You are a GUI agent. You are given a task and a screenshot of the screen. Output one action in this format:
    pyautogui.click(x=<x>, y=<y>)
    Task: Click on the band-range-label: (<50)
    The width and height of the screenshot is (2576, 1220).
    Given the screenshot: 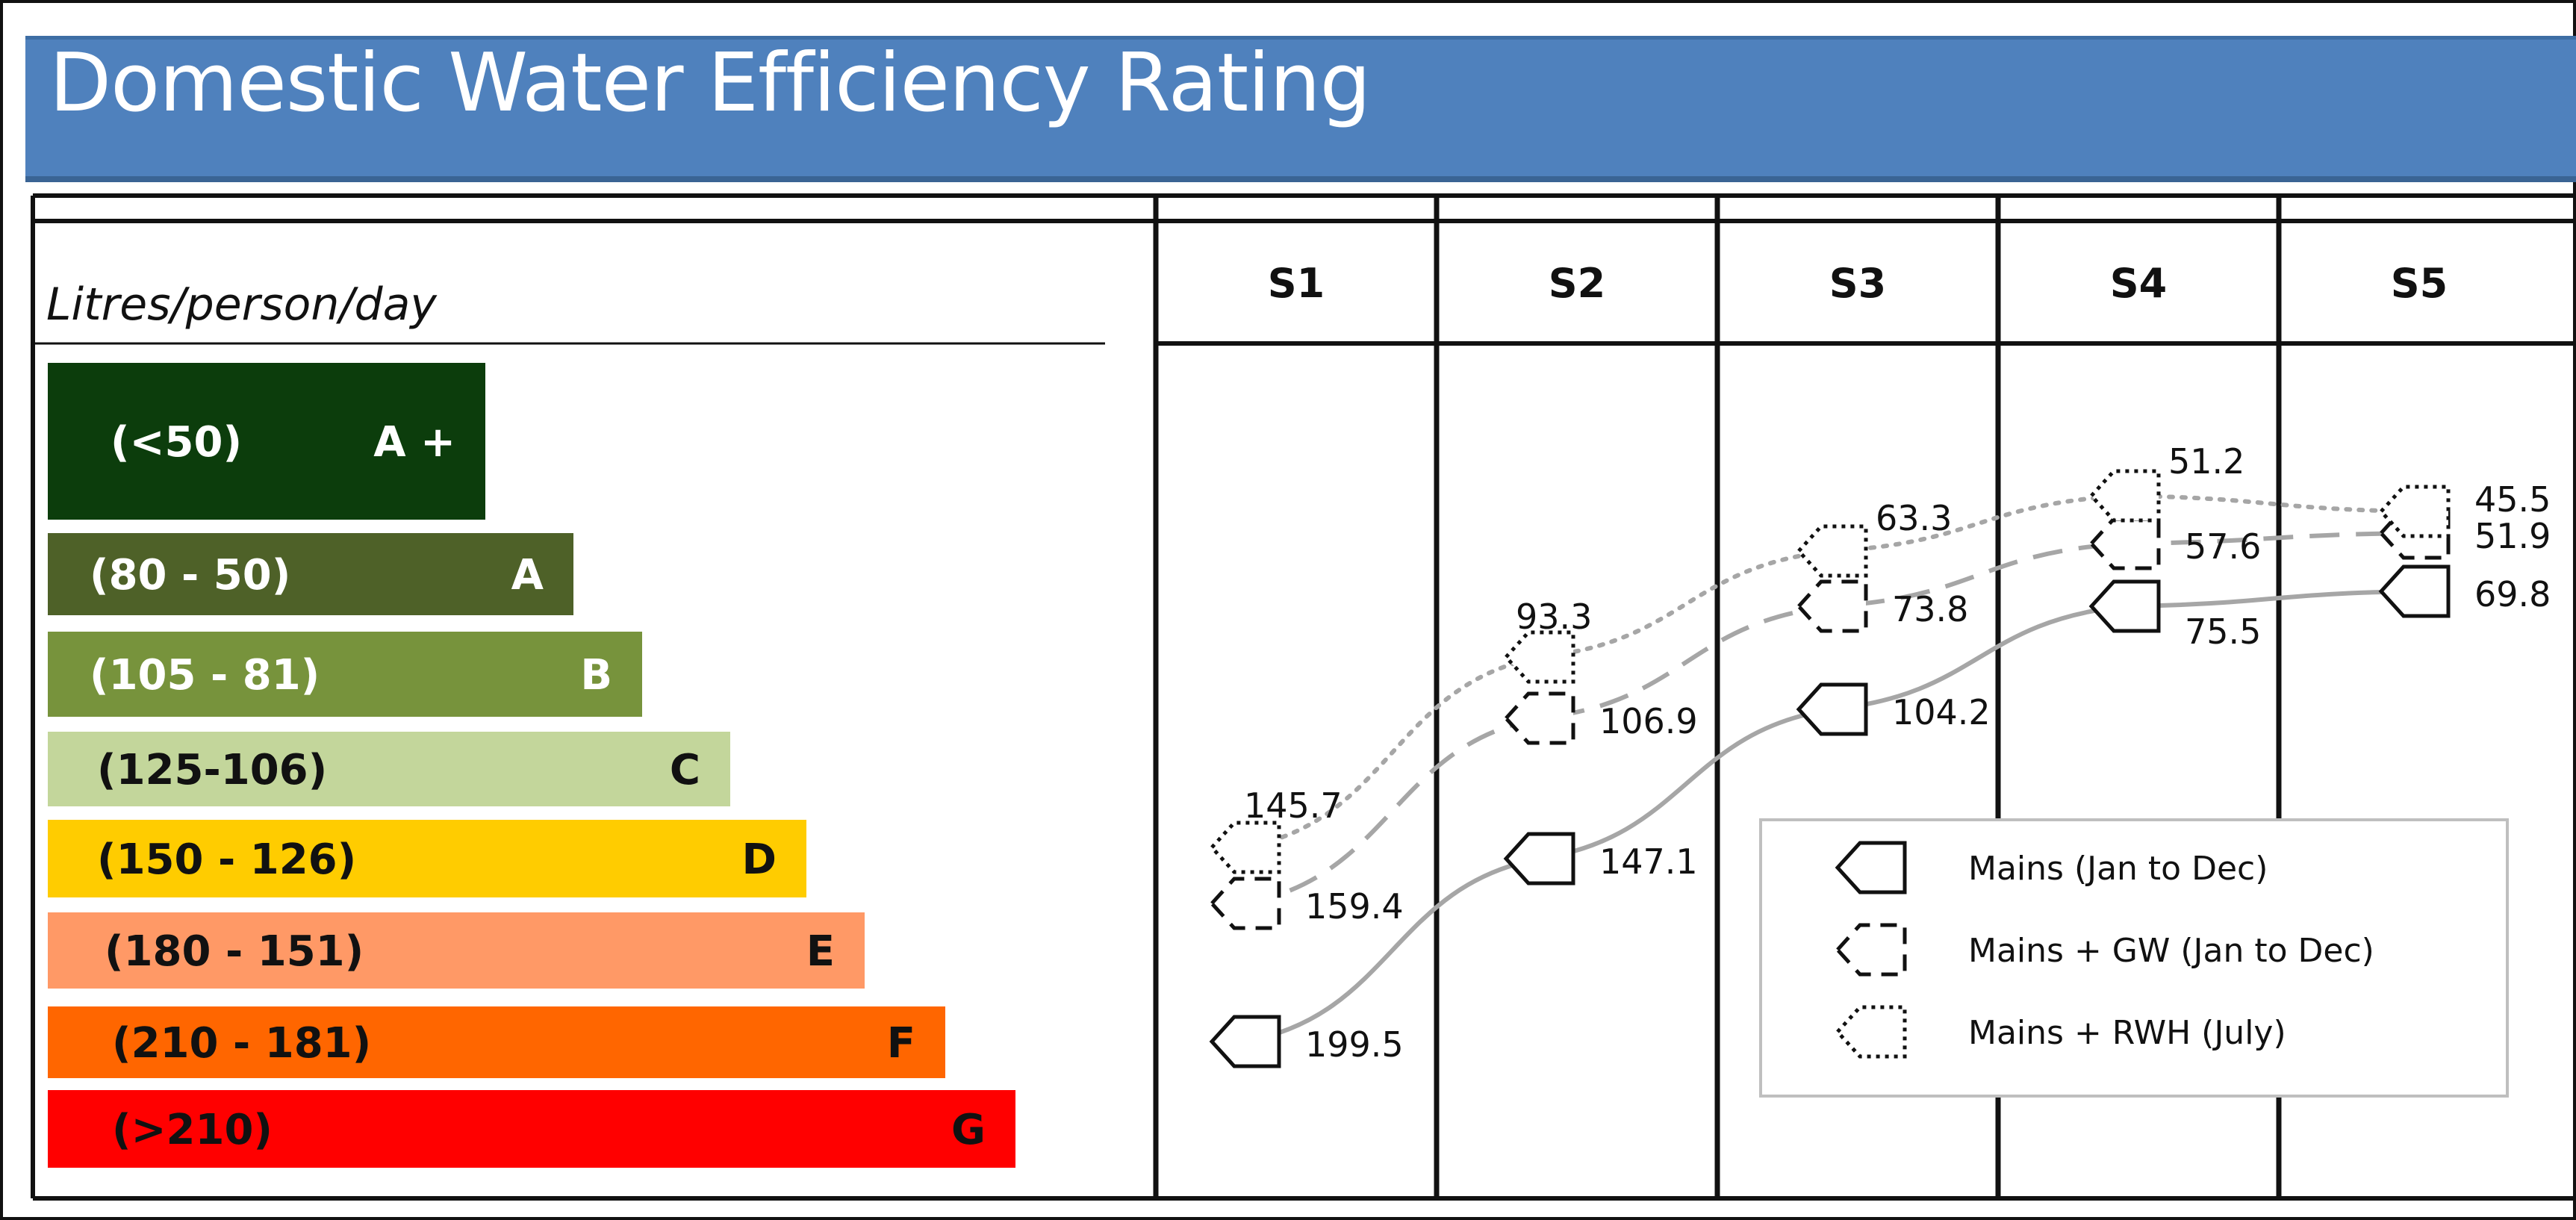 What is the action you would take?
    pyautogui.click(x=176, y=443)
    